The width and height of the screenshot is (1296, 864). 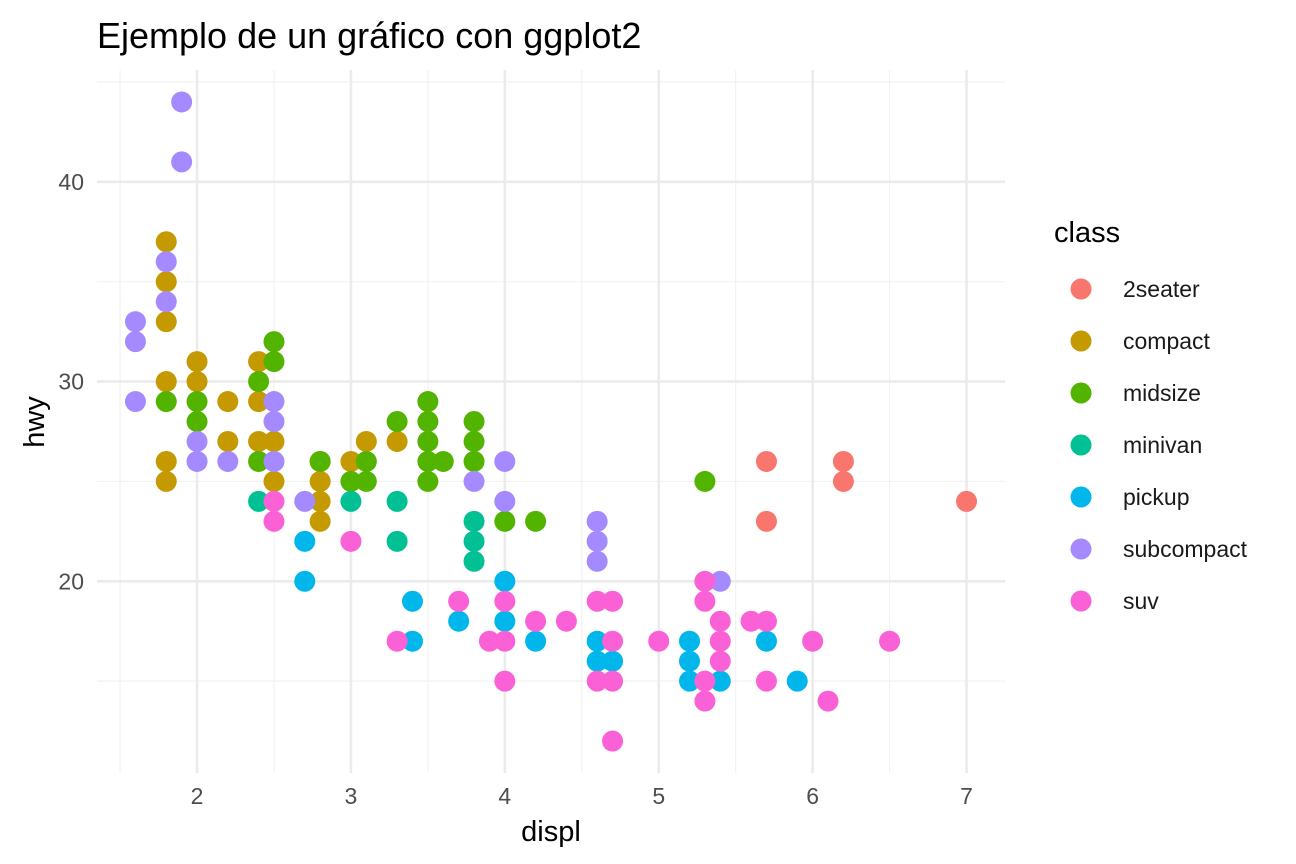 What do you see at coordinates (551, 832) in the screenshot?
I see `x-axis-title: displ` at bounding box center [551, 832].